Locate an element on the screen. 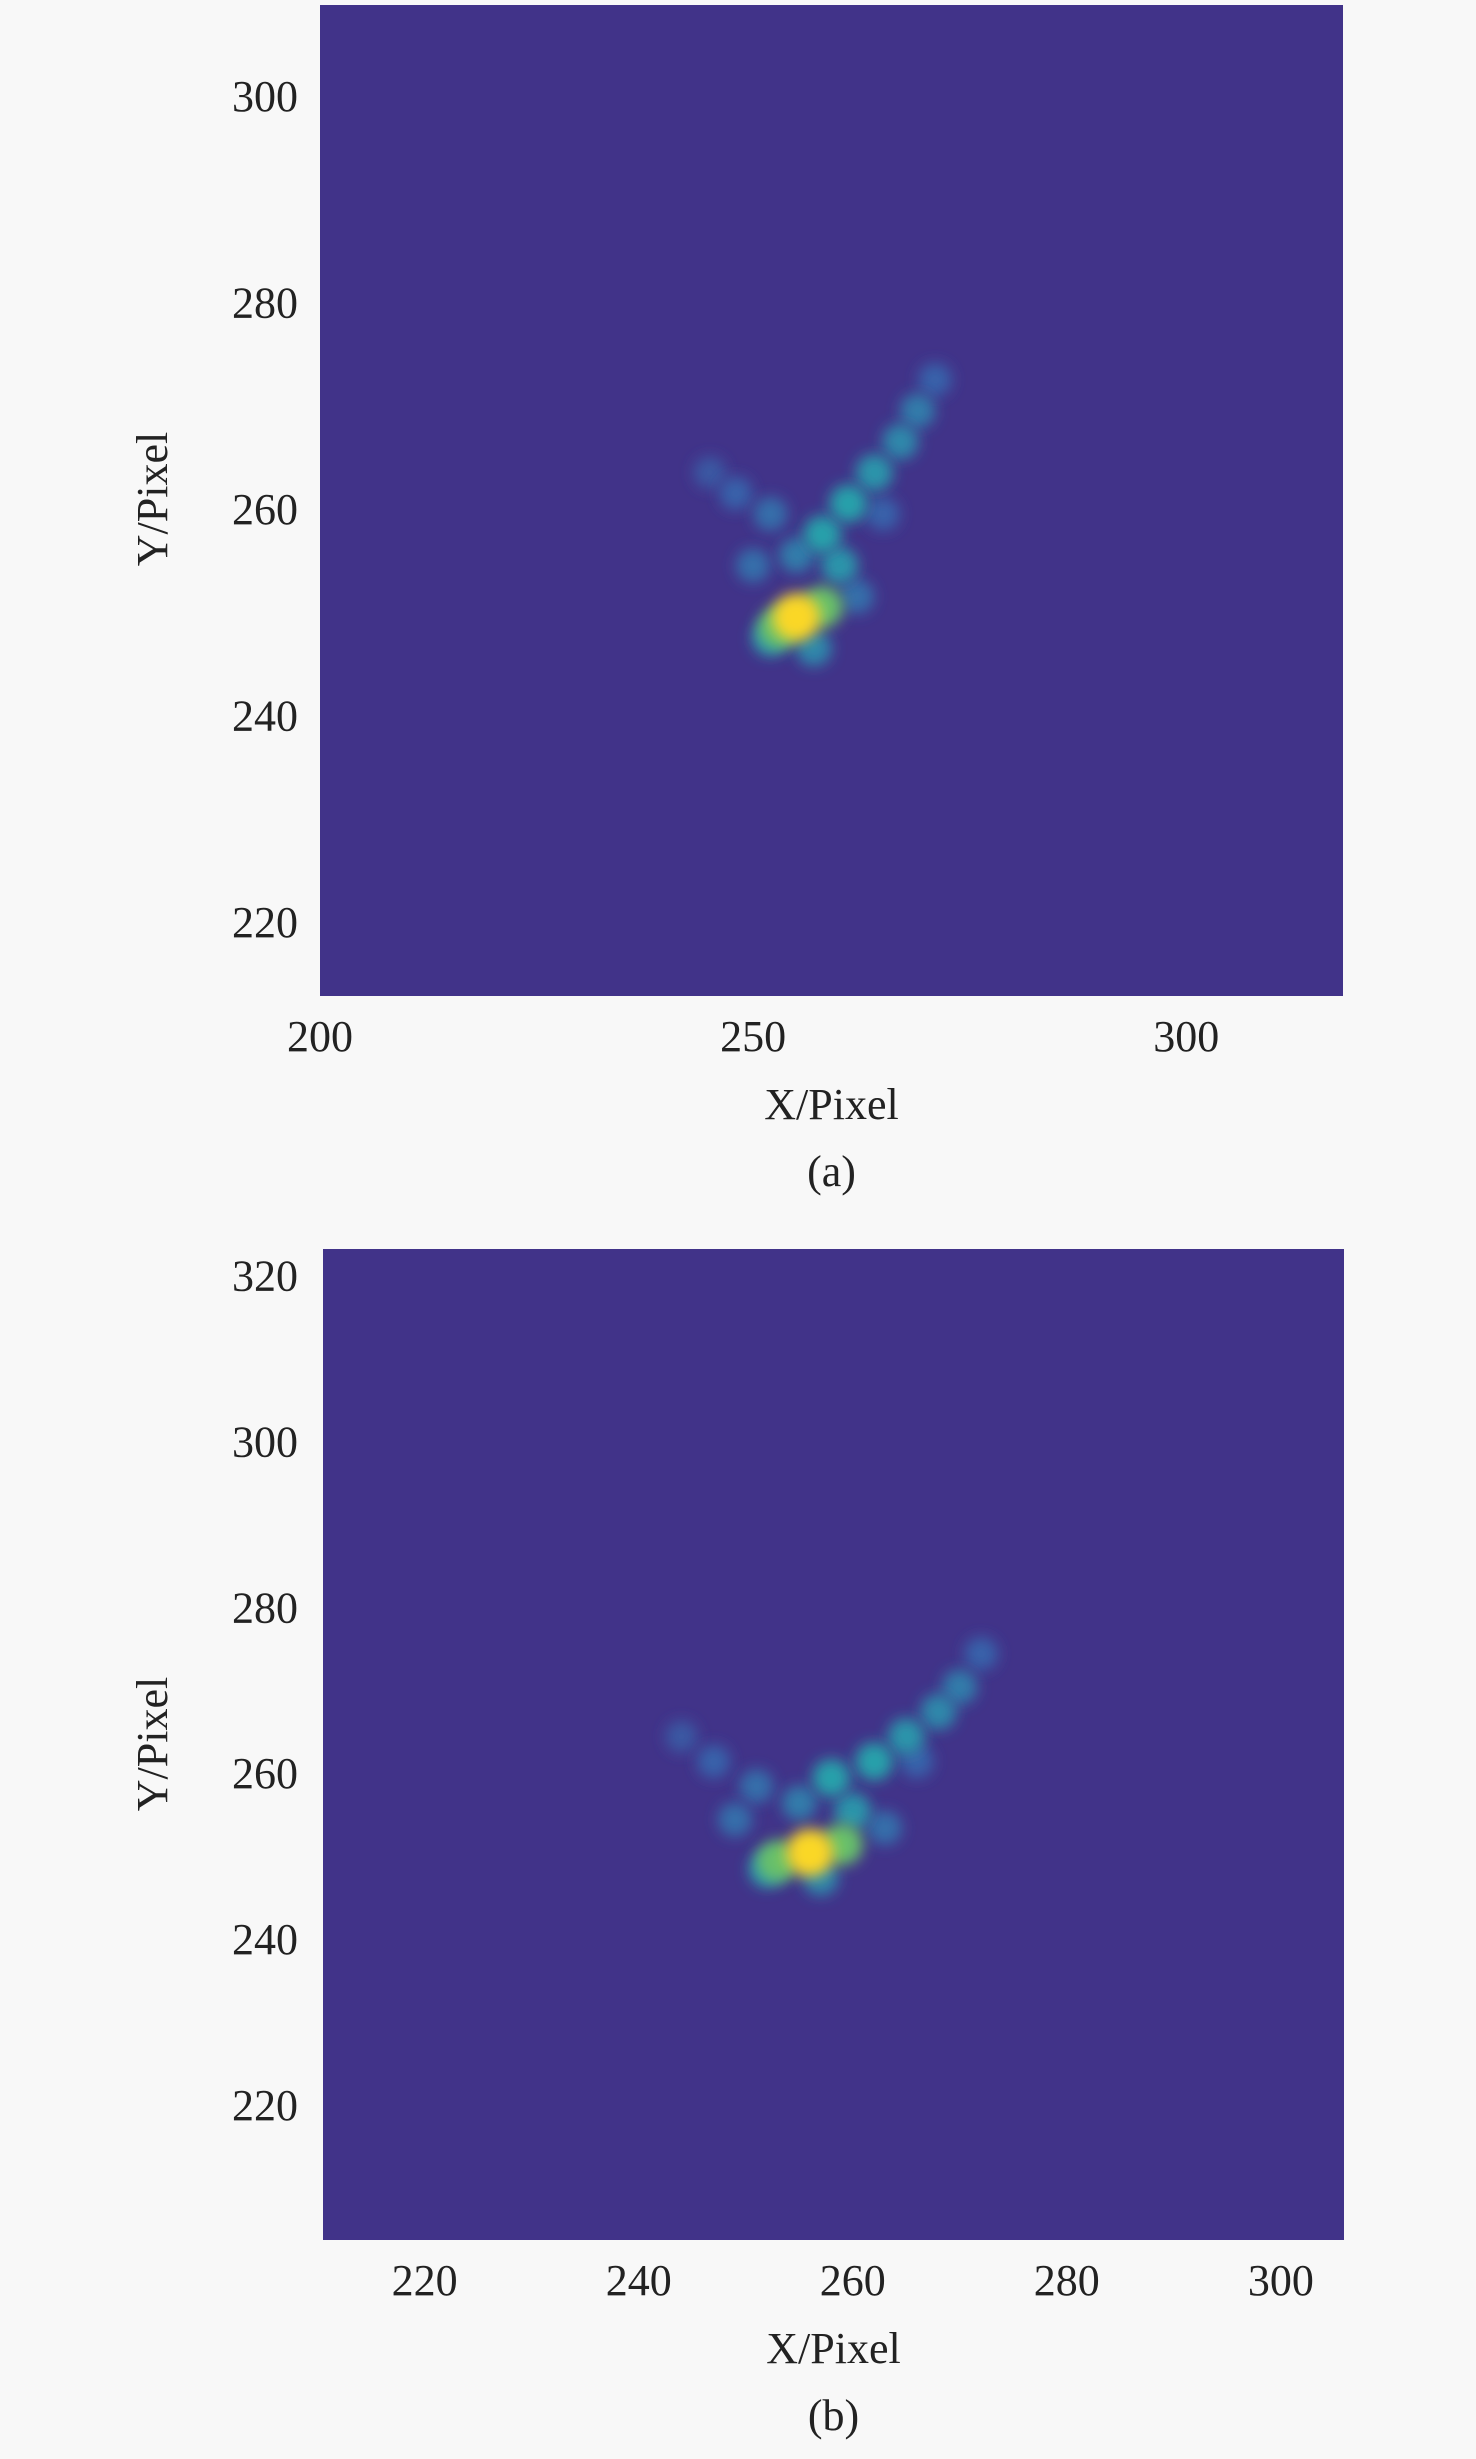  x-tick-label: 220 is located at coordinates (425, 2280).